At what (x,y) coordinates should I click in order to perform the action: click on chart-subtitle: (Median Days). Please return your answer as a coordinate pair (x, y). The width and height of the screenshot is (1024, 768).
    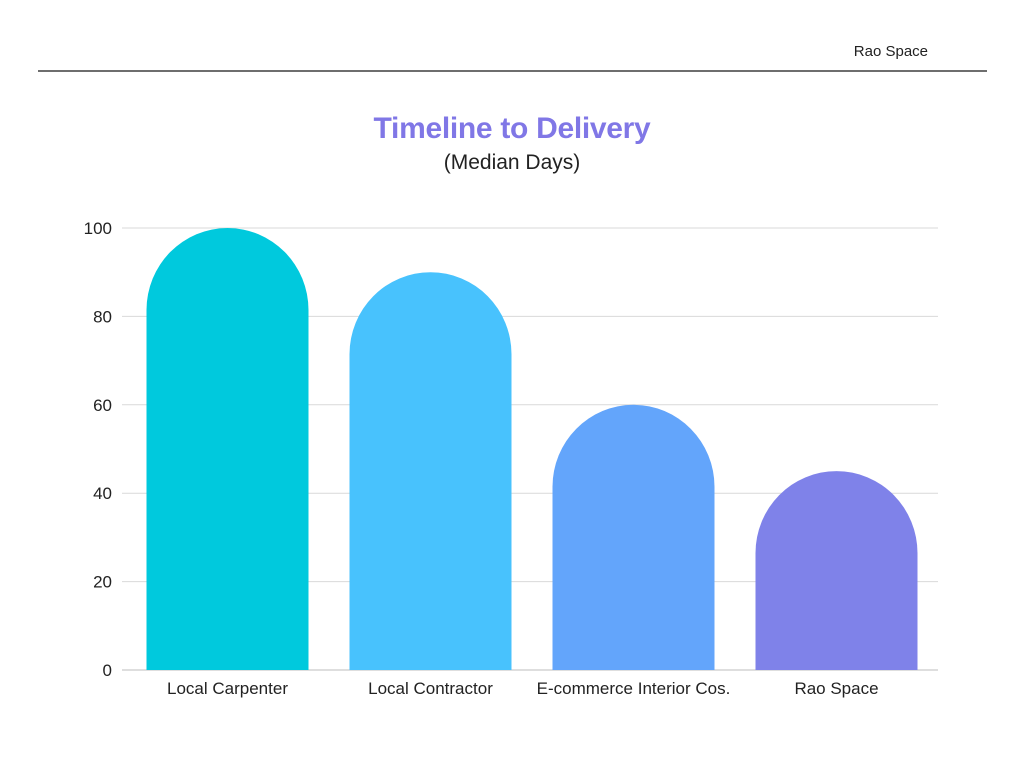
    Looking at the image, I should click on (512, 162).